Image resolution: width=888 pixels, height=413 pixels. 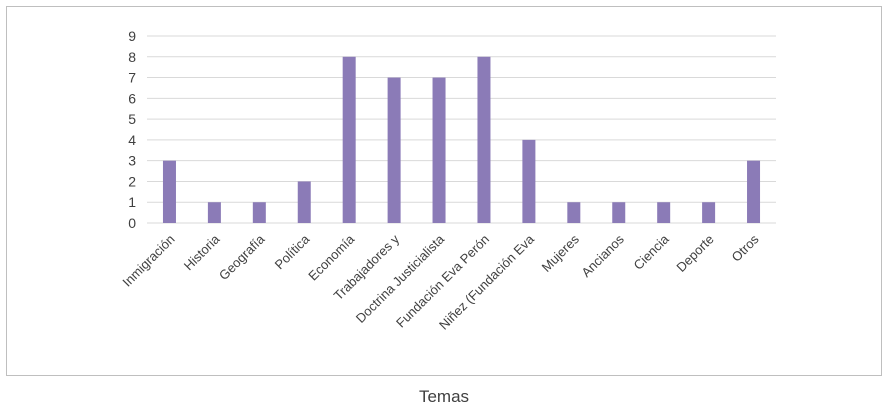 What do you see at coordinates (745, 247) in the screenshot?
I see `x-tick-label: Otros` at bounding box center [745, 247].